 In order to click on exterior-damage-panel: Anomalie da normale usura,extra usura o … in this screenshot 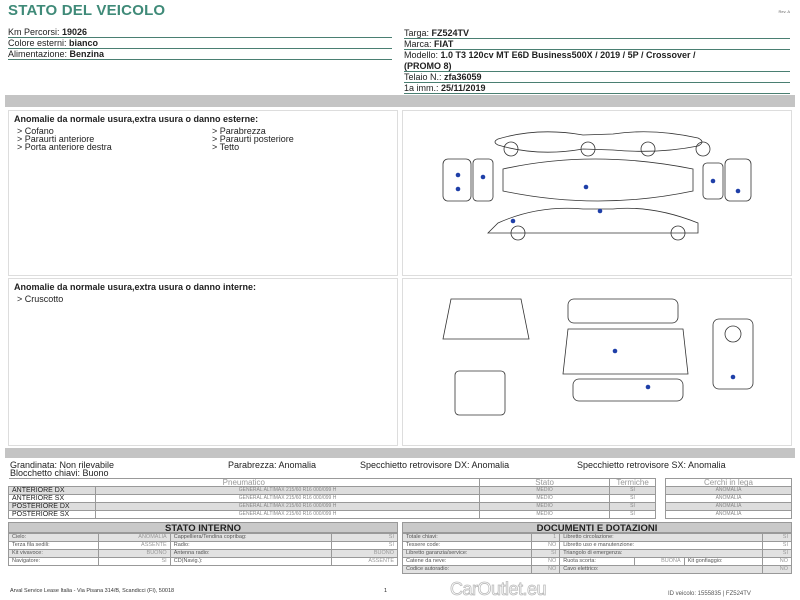, I will do `click(203, 193)`.